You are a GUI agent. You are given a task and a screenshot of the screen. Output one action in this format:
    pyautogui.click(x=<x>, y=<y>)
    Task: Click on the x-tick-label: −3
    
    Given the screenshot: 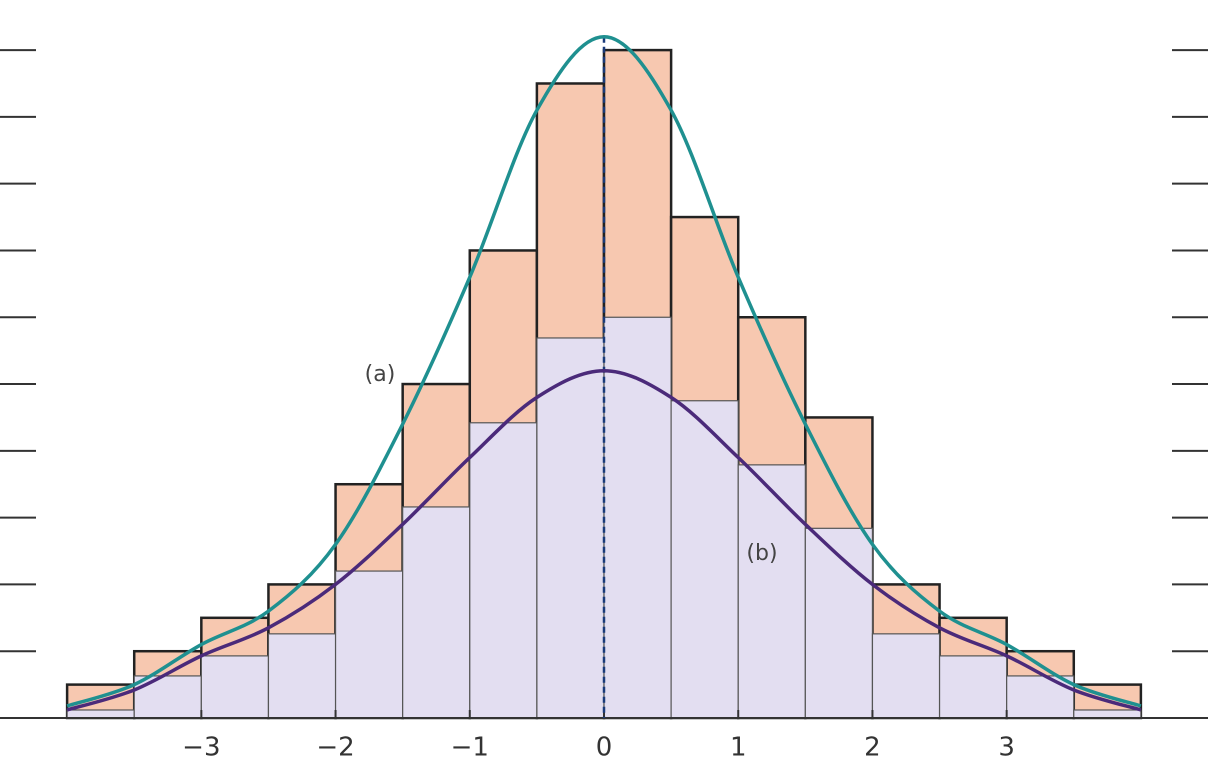 What is the action you would take?
    pyautogui.click(x=201, y=748)
    